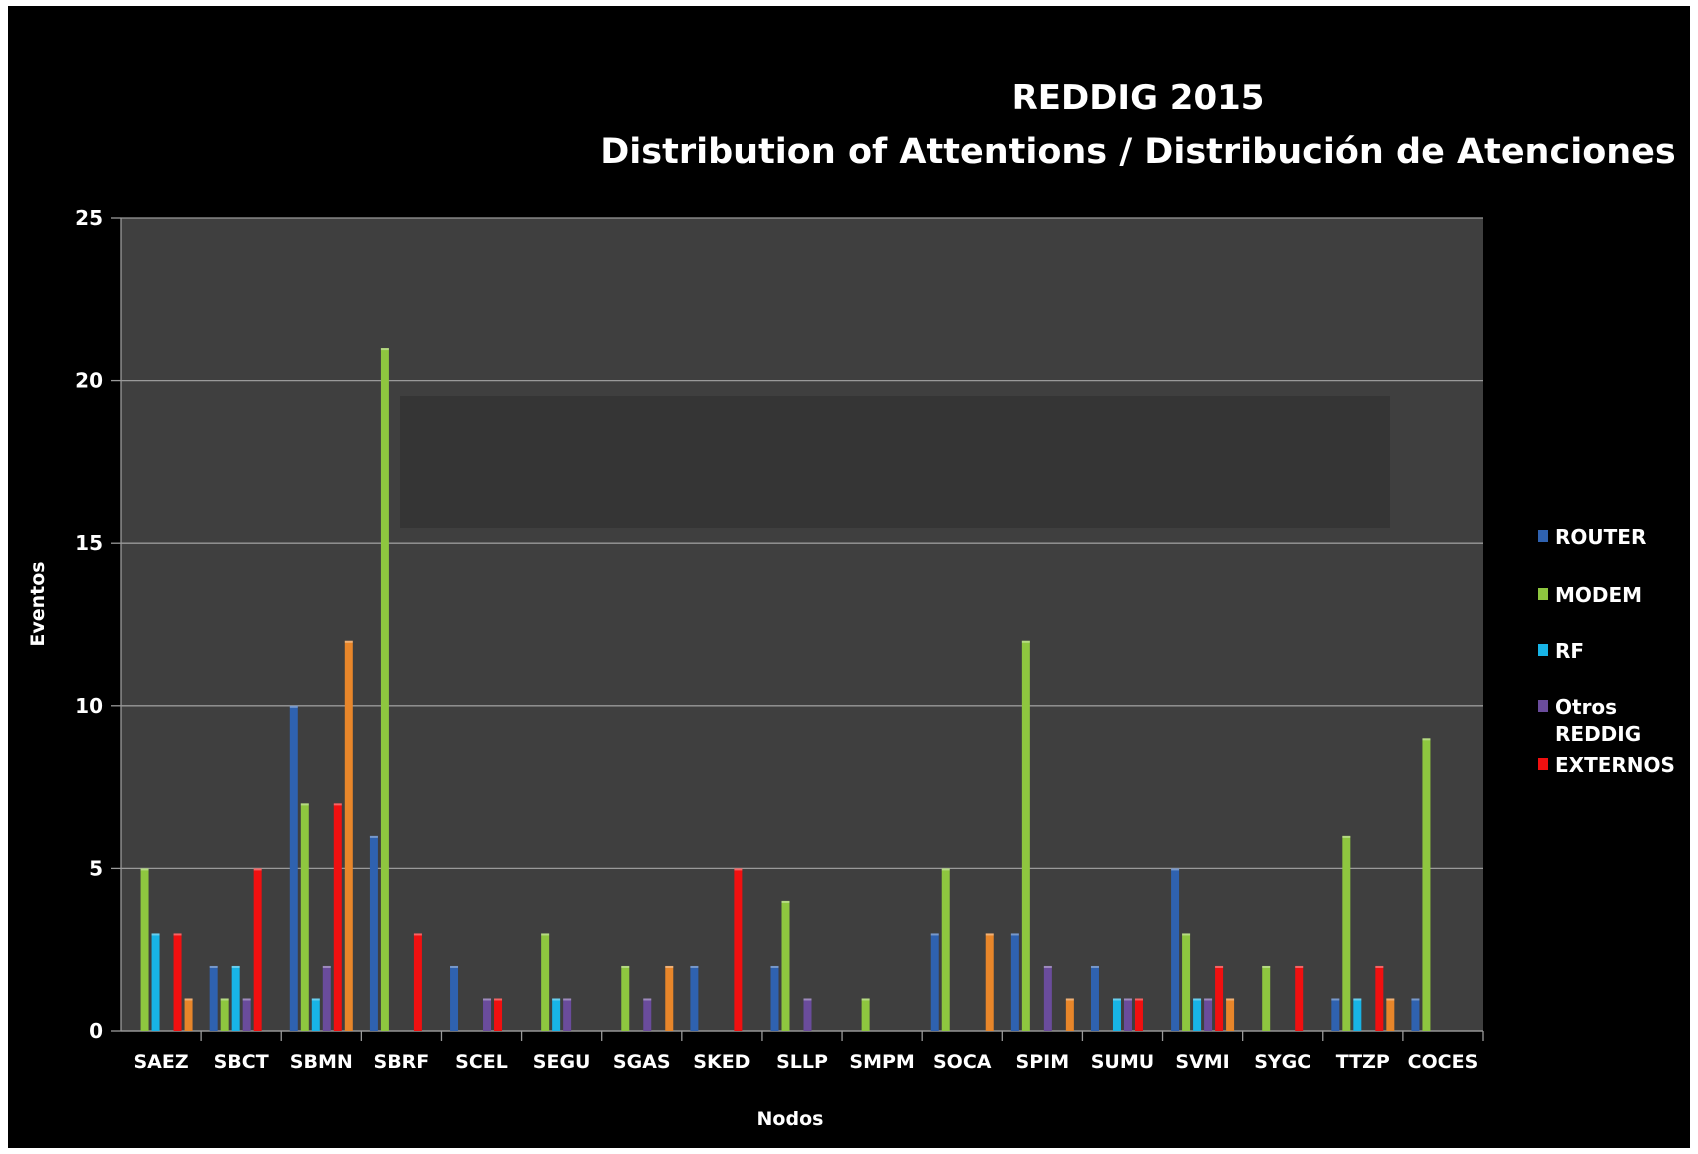 The height and width of the screenshot is (1154, 1698). What do you see at coordinates (1363, 1062) in the screenshot?
I see `x-tick-label: TTZP` at bounding box center [1363, 1062].